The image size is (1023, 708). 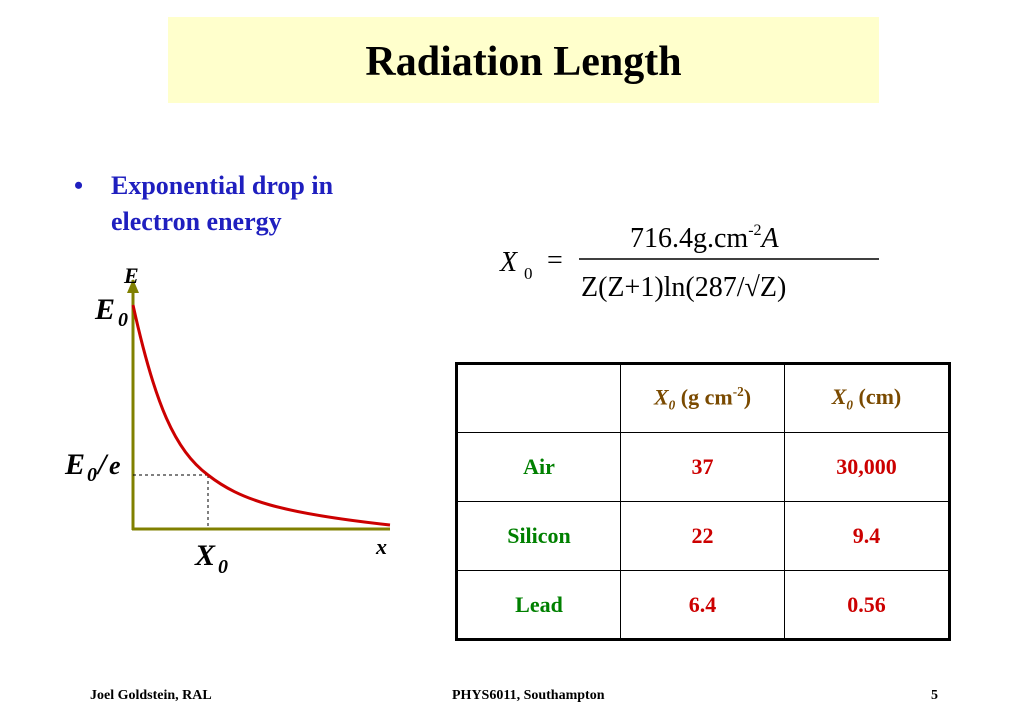 What do you see at coordinates (222, 203) in the screenshot?
I see `bullet-text: Exponential drop in electron energy` at bounding box center [222, 203].